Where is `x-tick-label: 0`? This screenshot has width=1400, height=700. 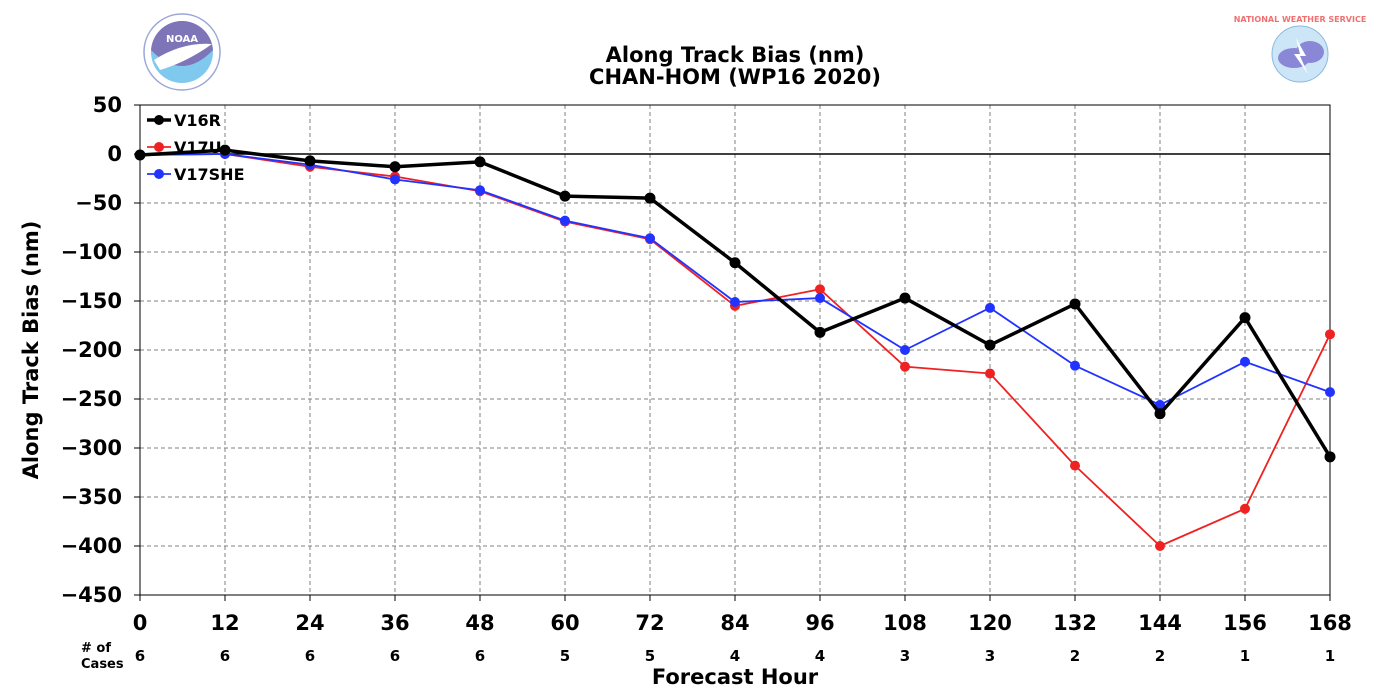
x-tick-label: 0 is located at coordinates (140, 623).